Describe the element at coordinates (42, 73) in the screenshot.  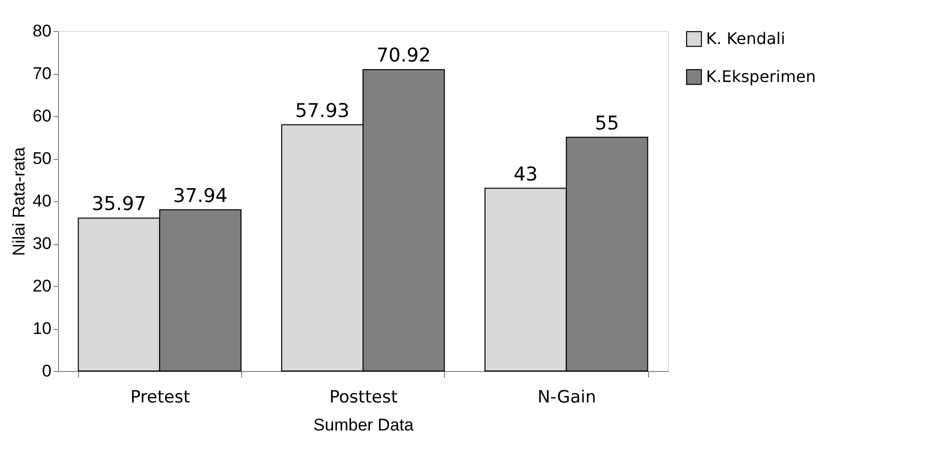
I see `y-tick-label: 70` at that location.